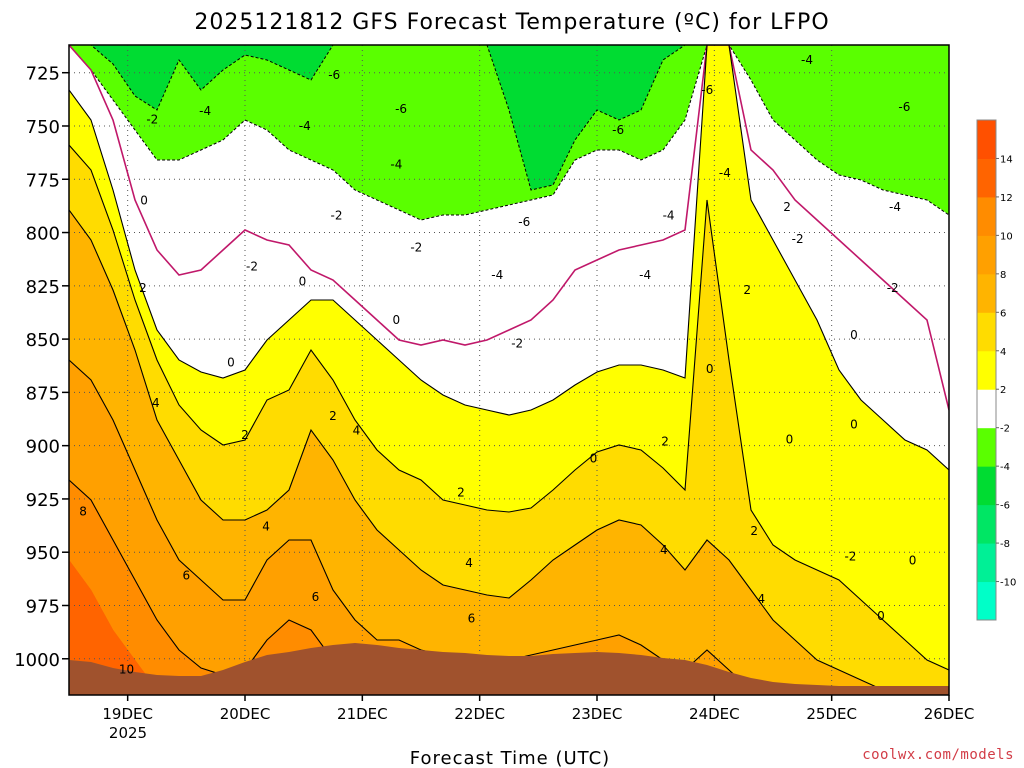  Describe the element at coordinates (1005, 467) in the screenshot. I see `colorbar-label: -4` at that location.